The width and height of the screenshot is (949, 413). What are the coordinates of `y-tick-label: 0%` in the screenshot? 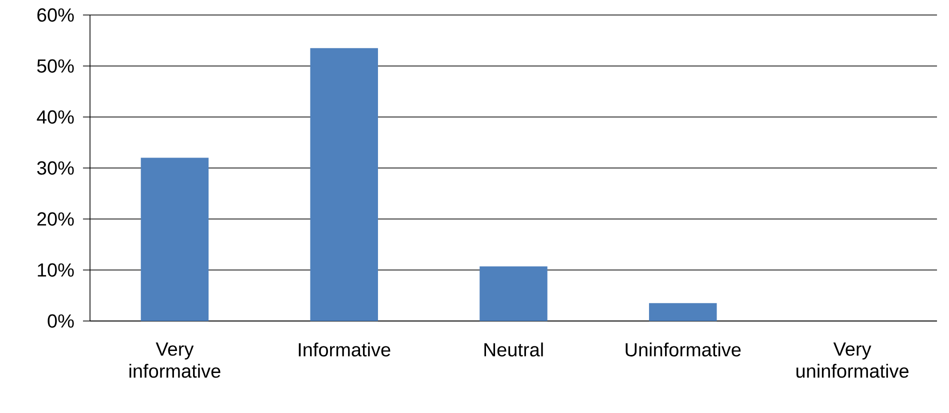 It's located at (61, 321).